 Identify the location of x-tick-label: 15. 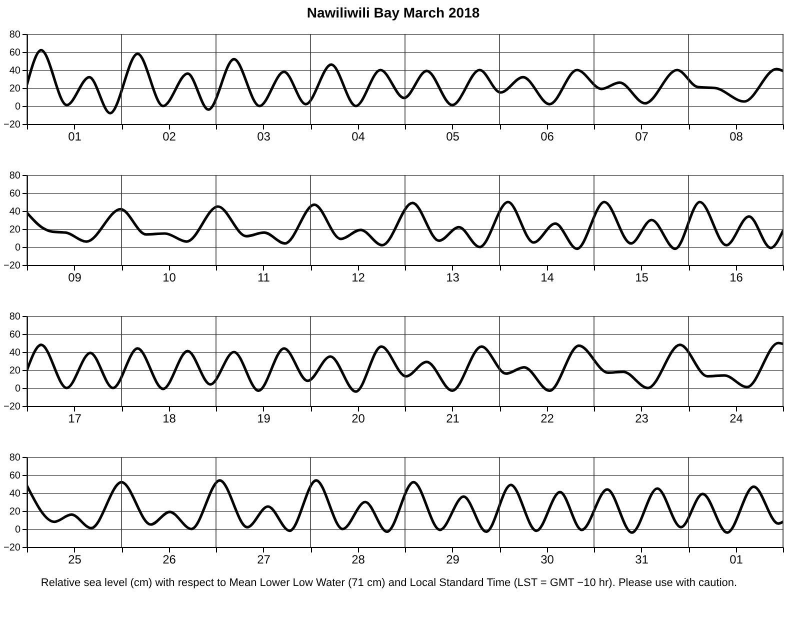
(642, 277).